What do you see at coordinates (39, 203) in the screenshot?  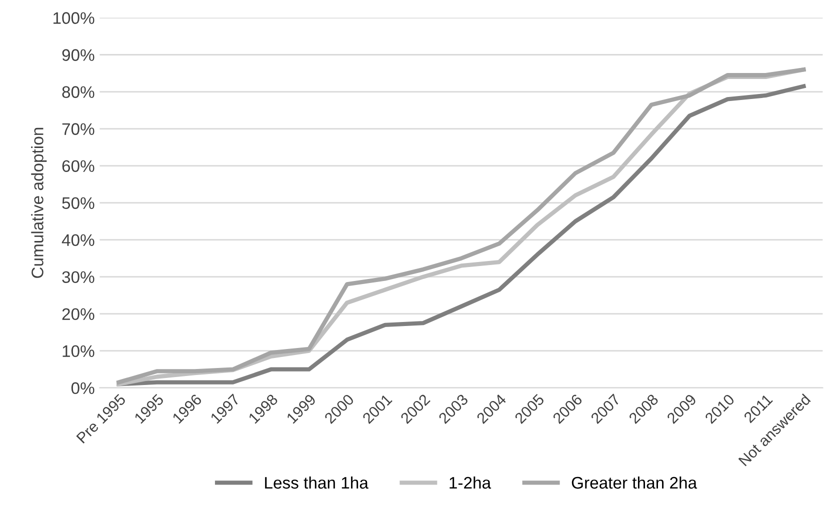 I see `y-axis-title: Cumulative adoption` at bounding box center [39, 203].